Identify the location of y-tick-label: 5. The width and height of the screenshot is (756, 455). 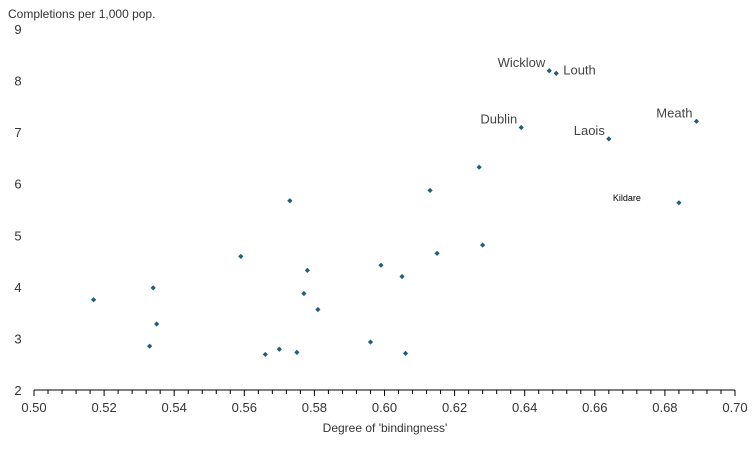
(17, 235).